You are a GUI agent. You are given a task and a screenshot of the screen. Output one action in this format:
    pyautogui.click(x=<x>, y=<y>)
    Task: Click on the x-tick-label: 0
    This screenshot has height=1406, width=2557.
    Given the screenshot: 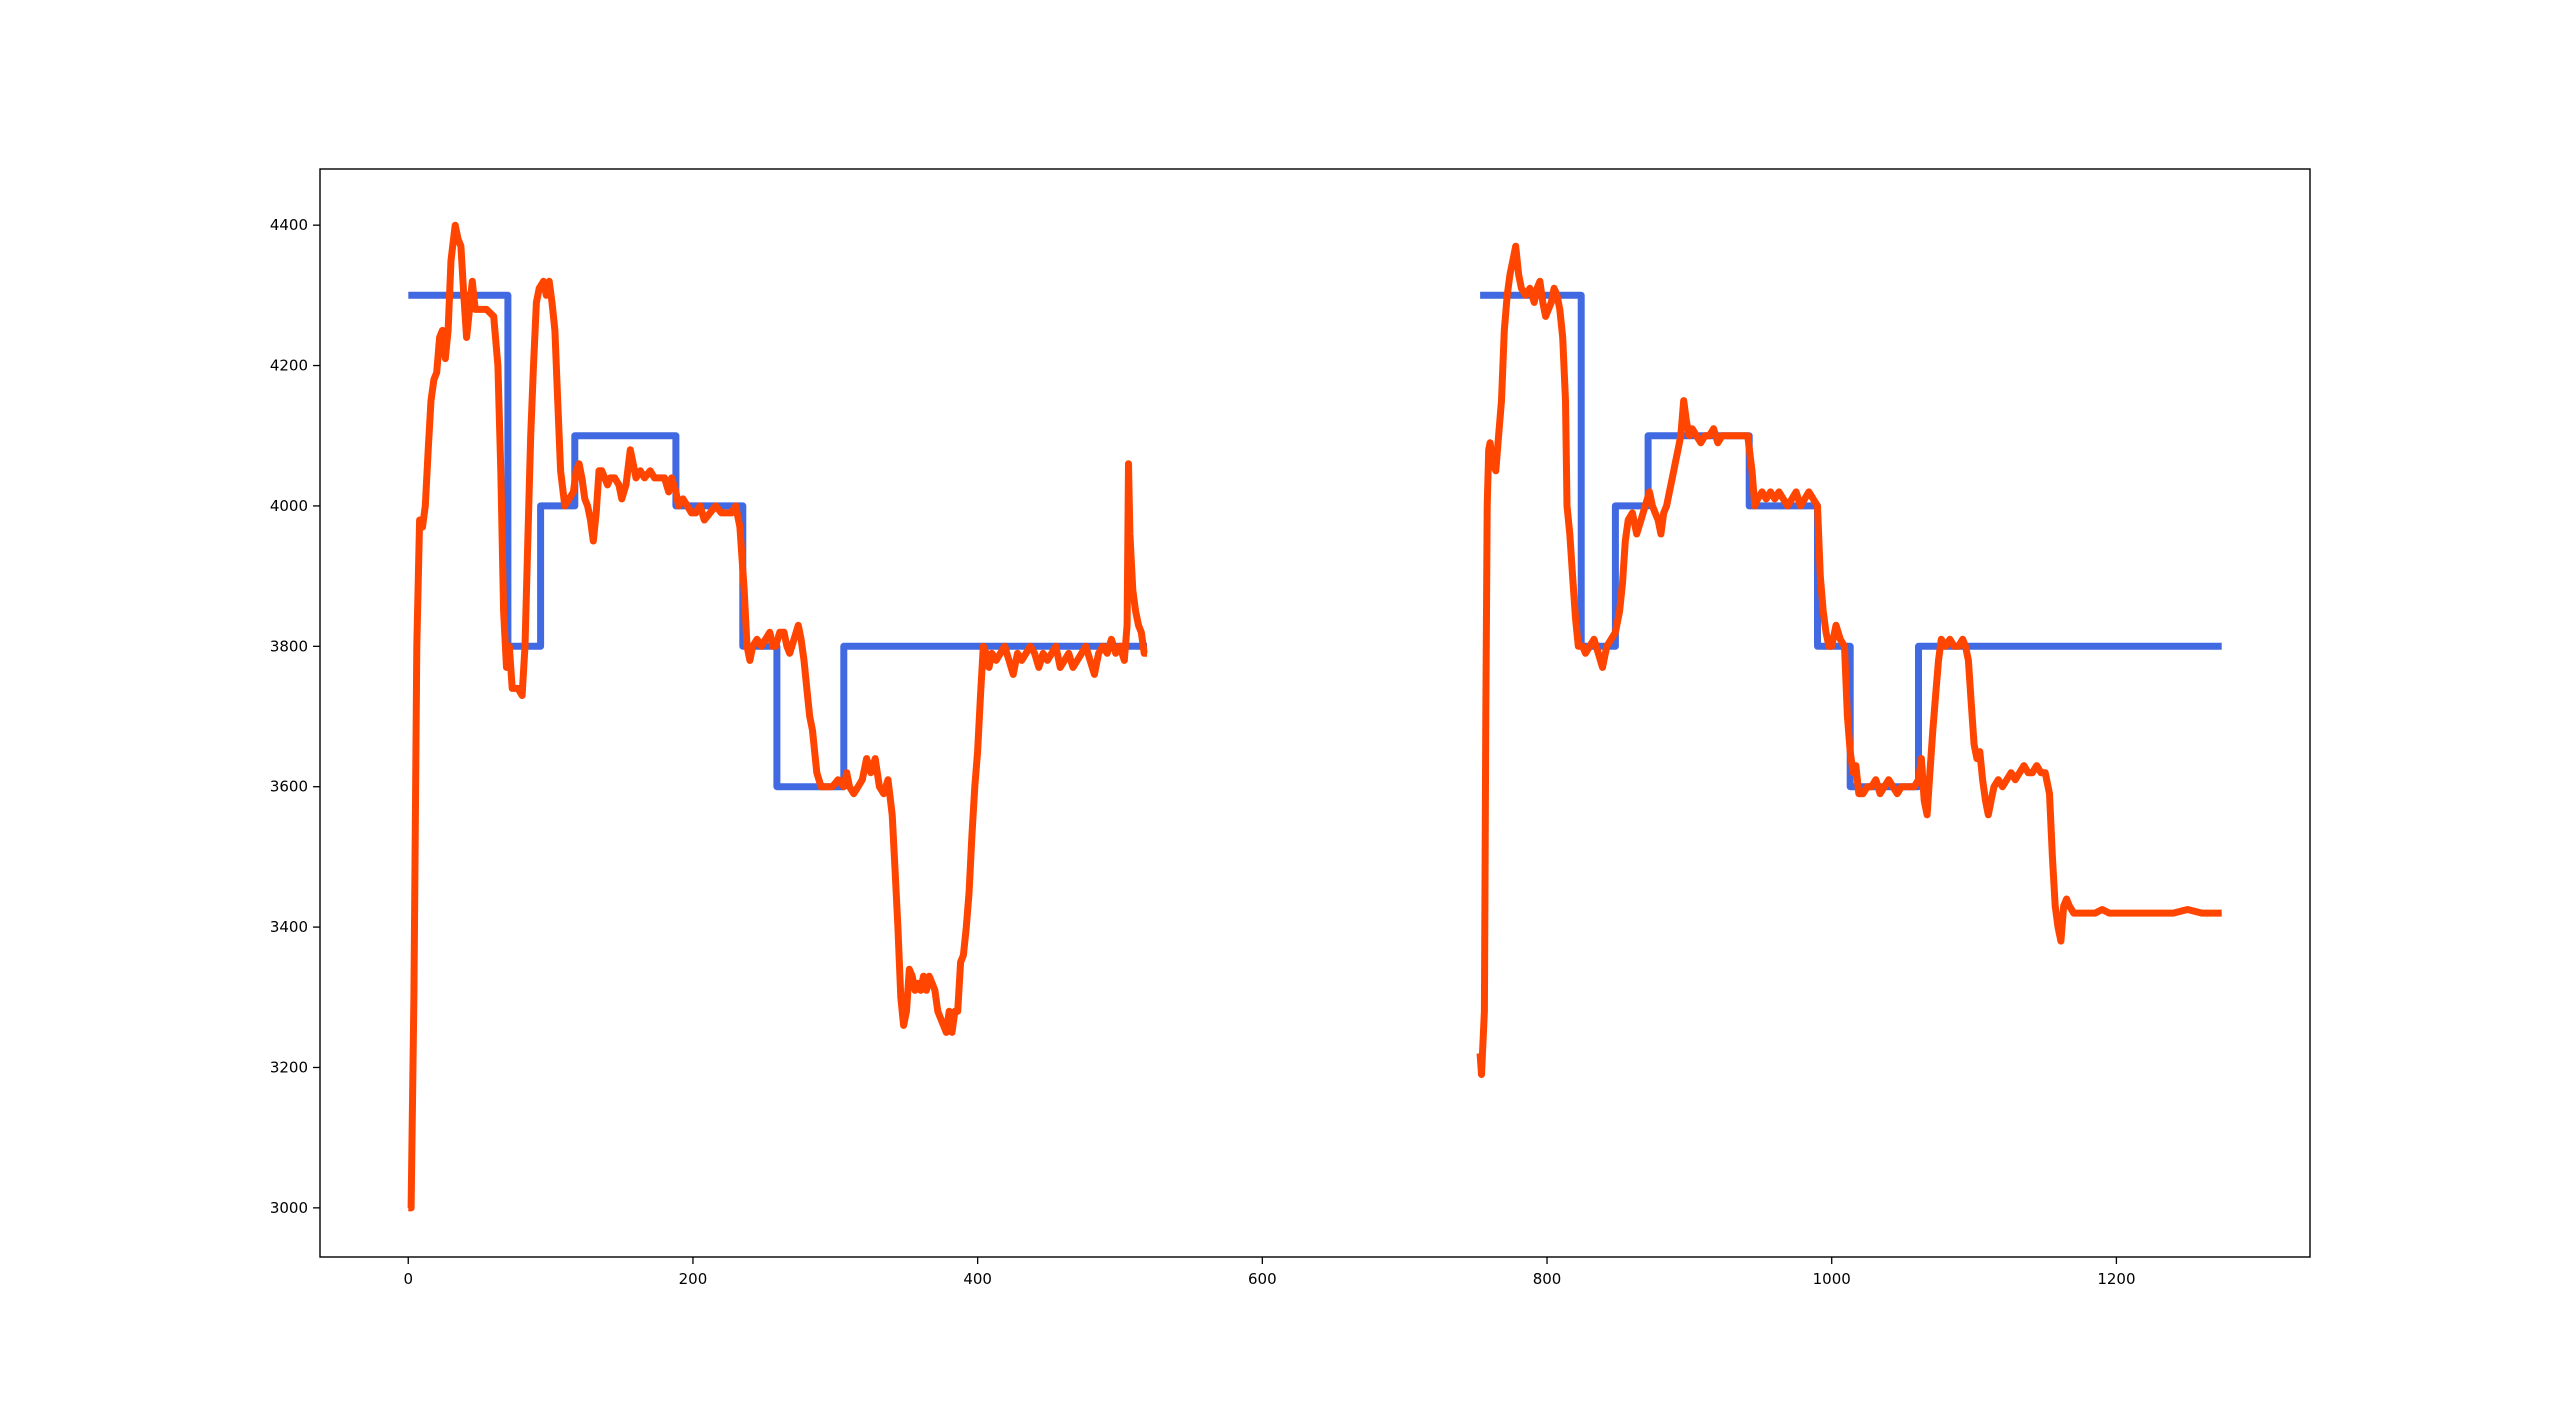 What is the action you would take?
    pyautogui.click(x=408, y=1279)
    